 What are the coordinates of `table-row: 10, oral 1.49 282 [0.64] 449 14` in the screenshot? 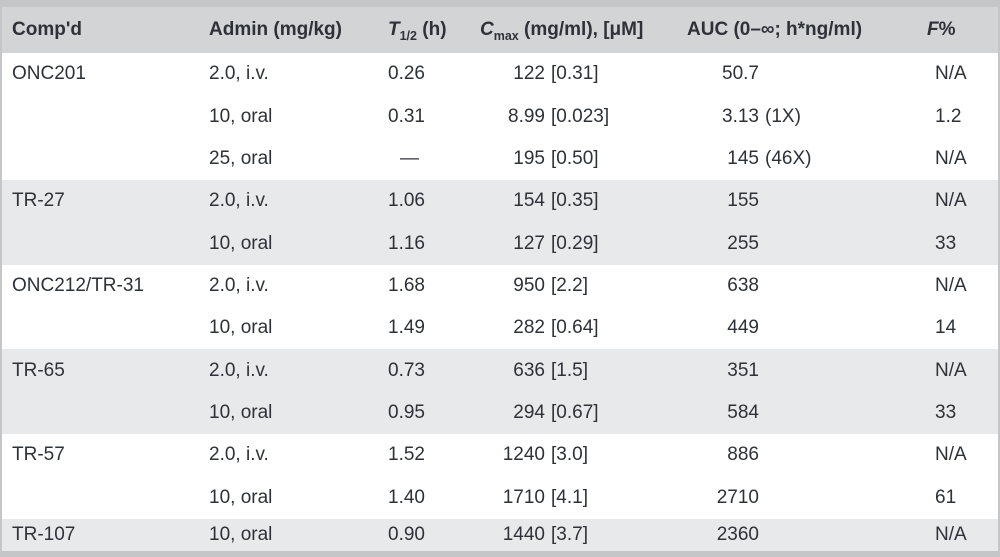 It's located at (500, 328).